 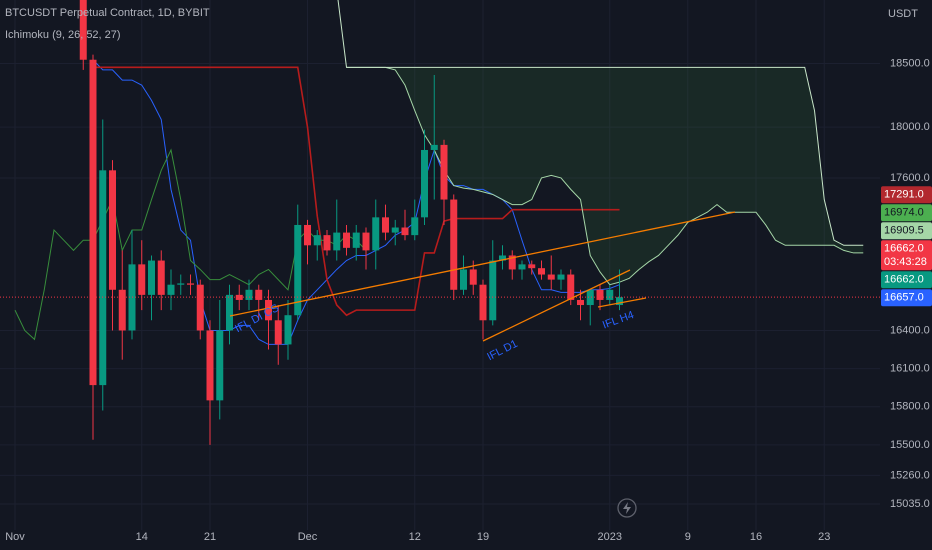 What do you see at coordinates (824, 537) in the screenshot?
I see `x-tick-label: 23` at bounding box center [824, 537].